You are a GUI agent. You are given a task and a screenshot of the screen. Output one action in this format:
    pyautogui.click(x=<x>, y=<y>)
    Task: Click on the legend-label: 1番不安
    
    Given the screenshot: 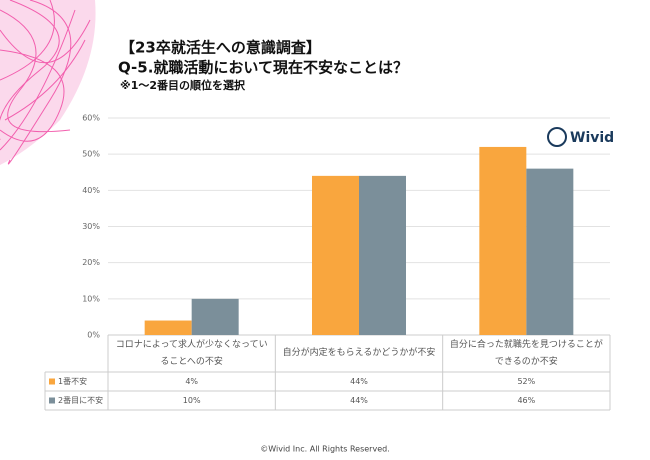 What is the action you would take?
    pyautogui.click(x=72, y=381)
    